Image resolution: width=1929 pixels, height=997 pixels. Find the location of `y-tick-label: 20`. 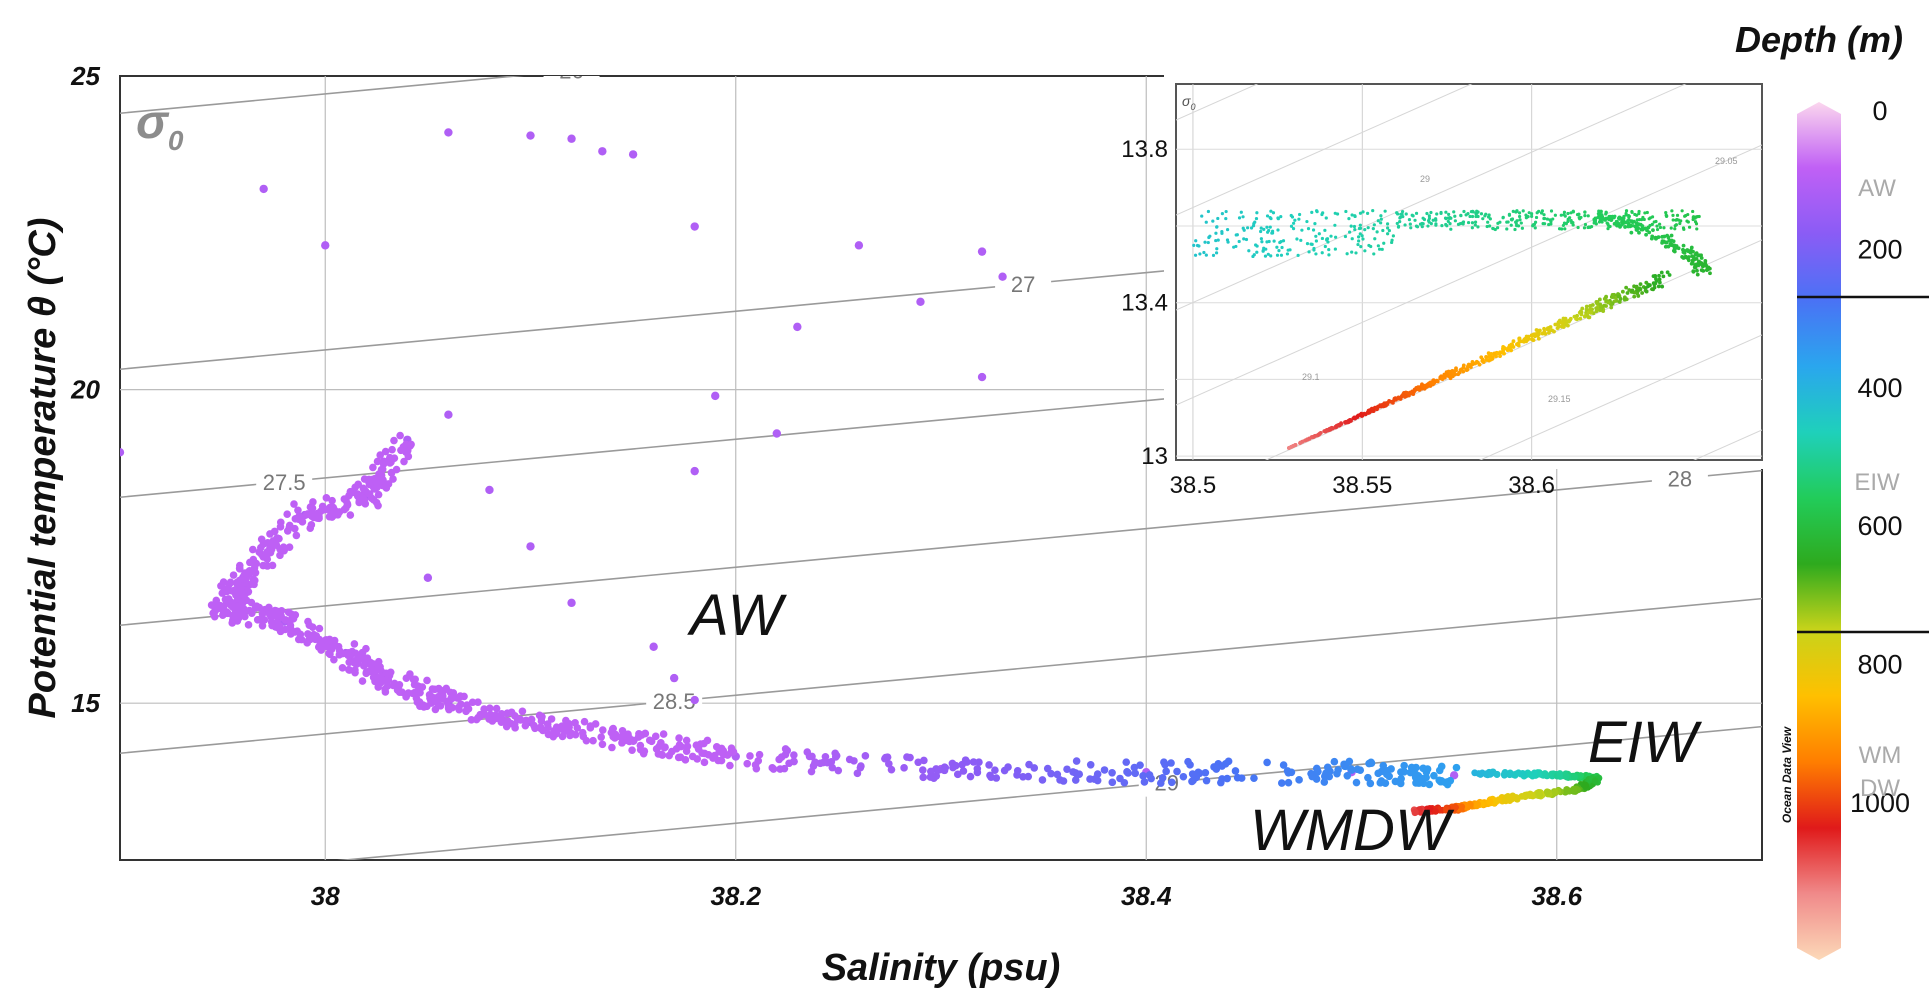

y-tick-label: 20 is located at coordinates (85, 390).